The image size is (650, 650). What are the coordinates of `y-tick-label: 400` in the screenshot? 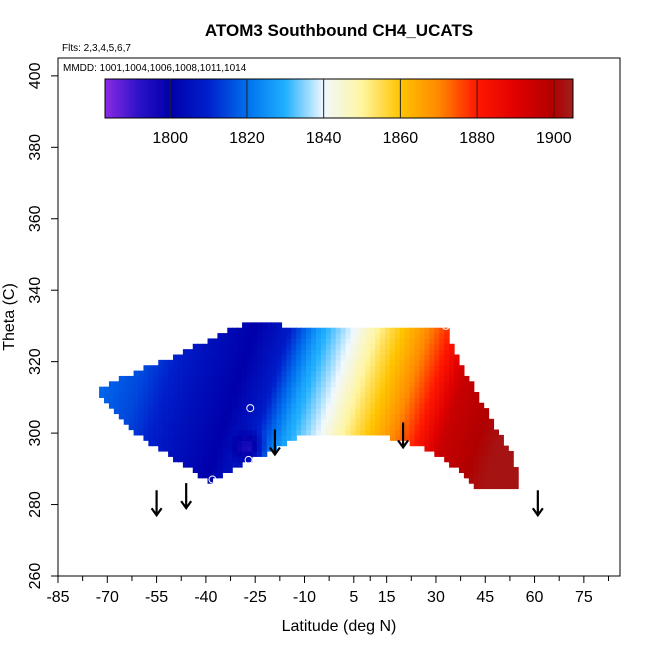 It's located at (35, 75).